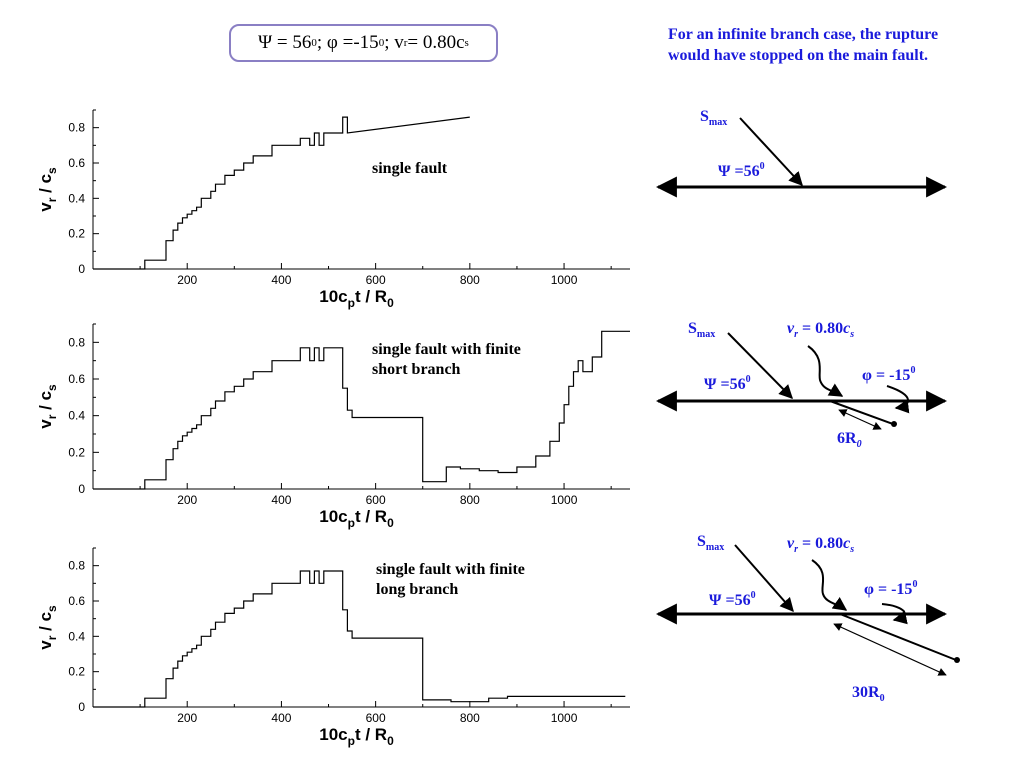 The width and height of the screenshot is (1024, 768). What do you see at coordinates (410, 168) in the screenshot?
I see `series-annotation: single fault` at bounding box center [410, 168].